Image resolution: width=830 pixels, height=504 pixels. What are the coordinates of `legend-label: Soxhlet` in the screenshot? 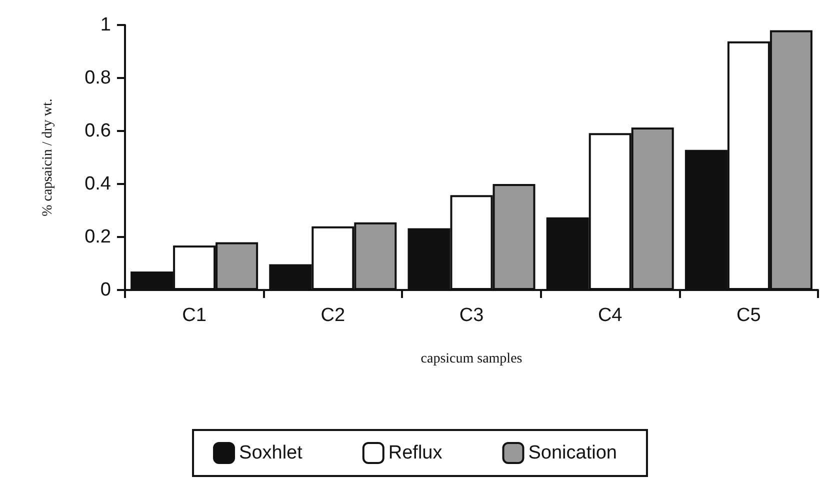 It's located at (271, 453).